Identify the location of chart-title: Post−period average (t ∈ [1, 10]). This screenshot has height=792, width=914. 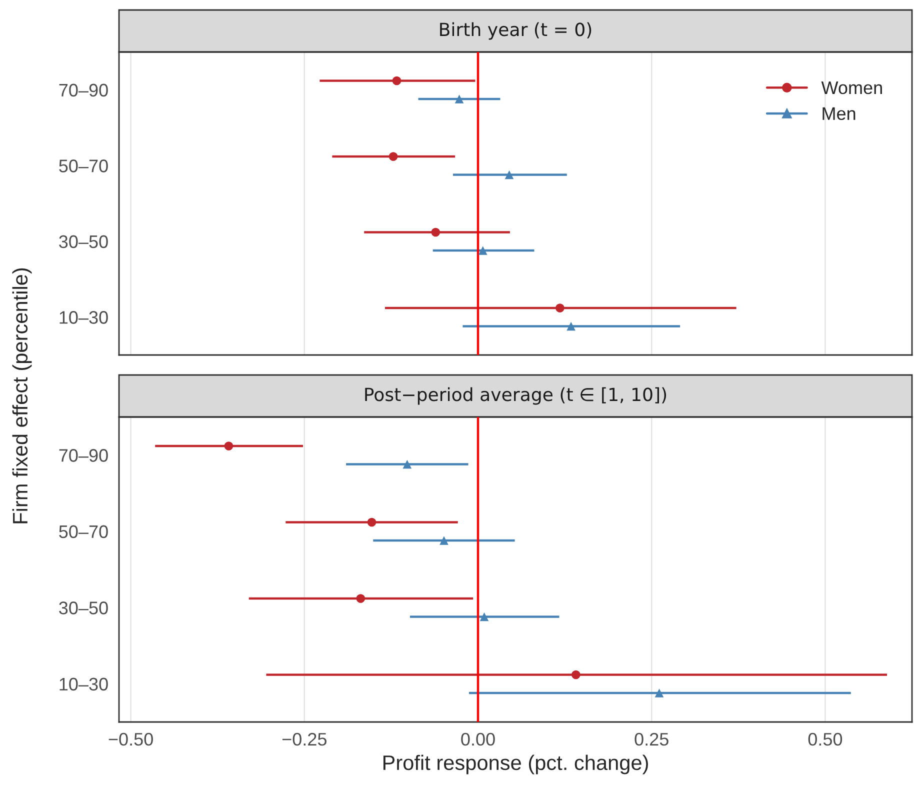
(515, 396).